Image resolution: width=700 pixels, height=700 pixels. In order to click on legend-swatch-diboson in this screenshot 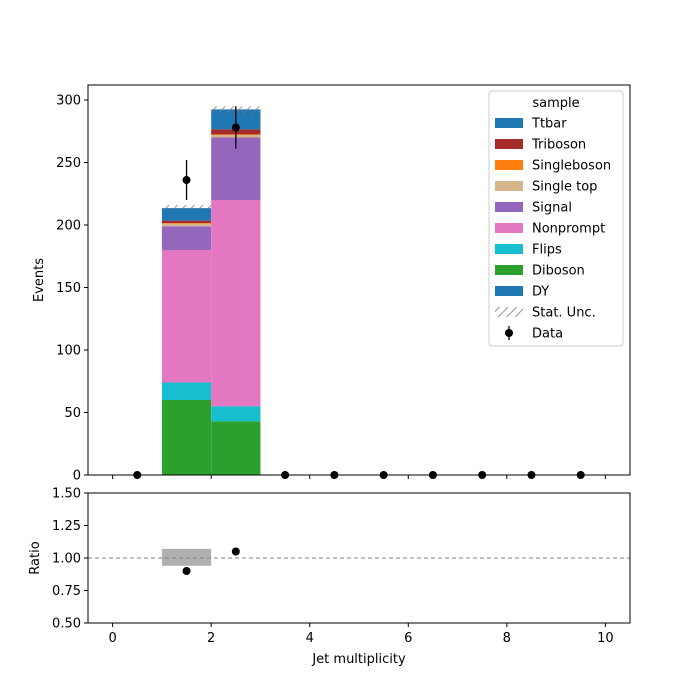, I will do `click(509, 270)`.